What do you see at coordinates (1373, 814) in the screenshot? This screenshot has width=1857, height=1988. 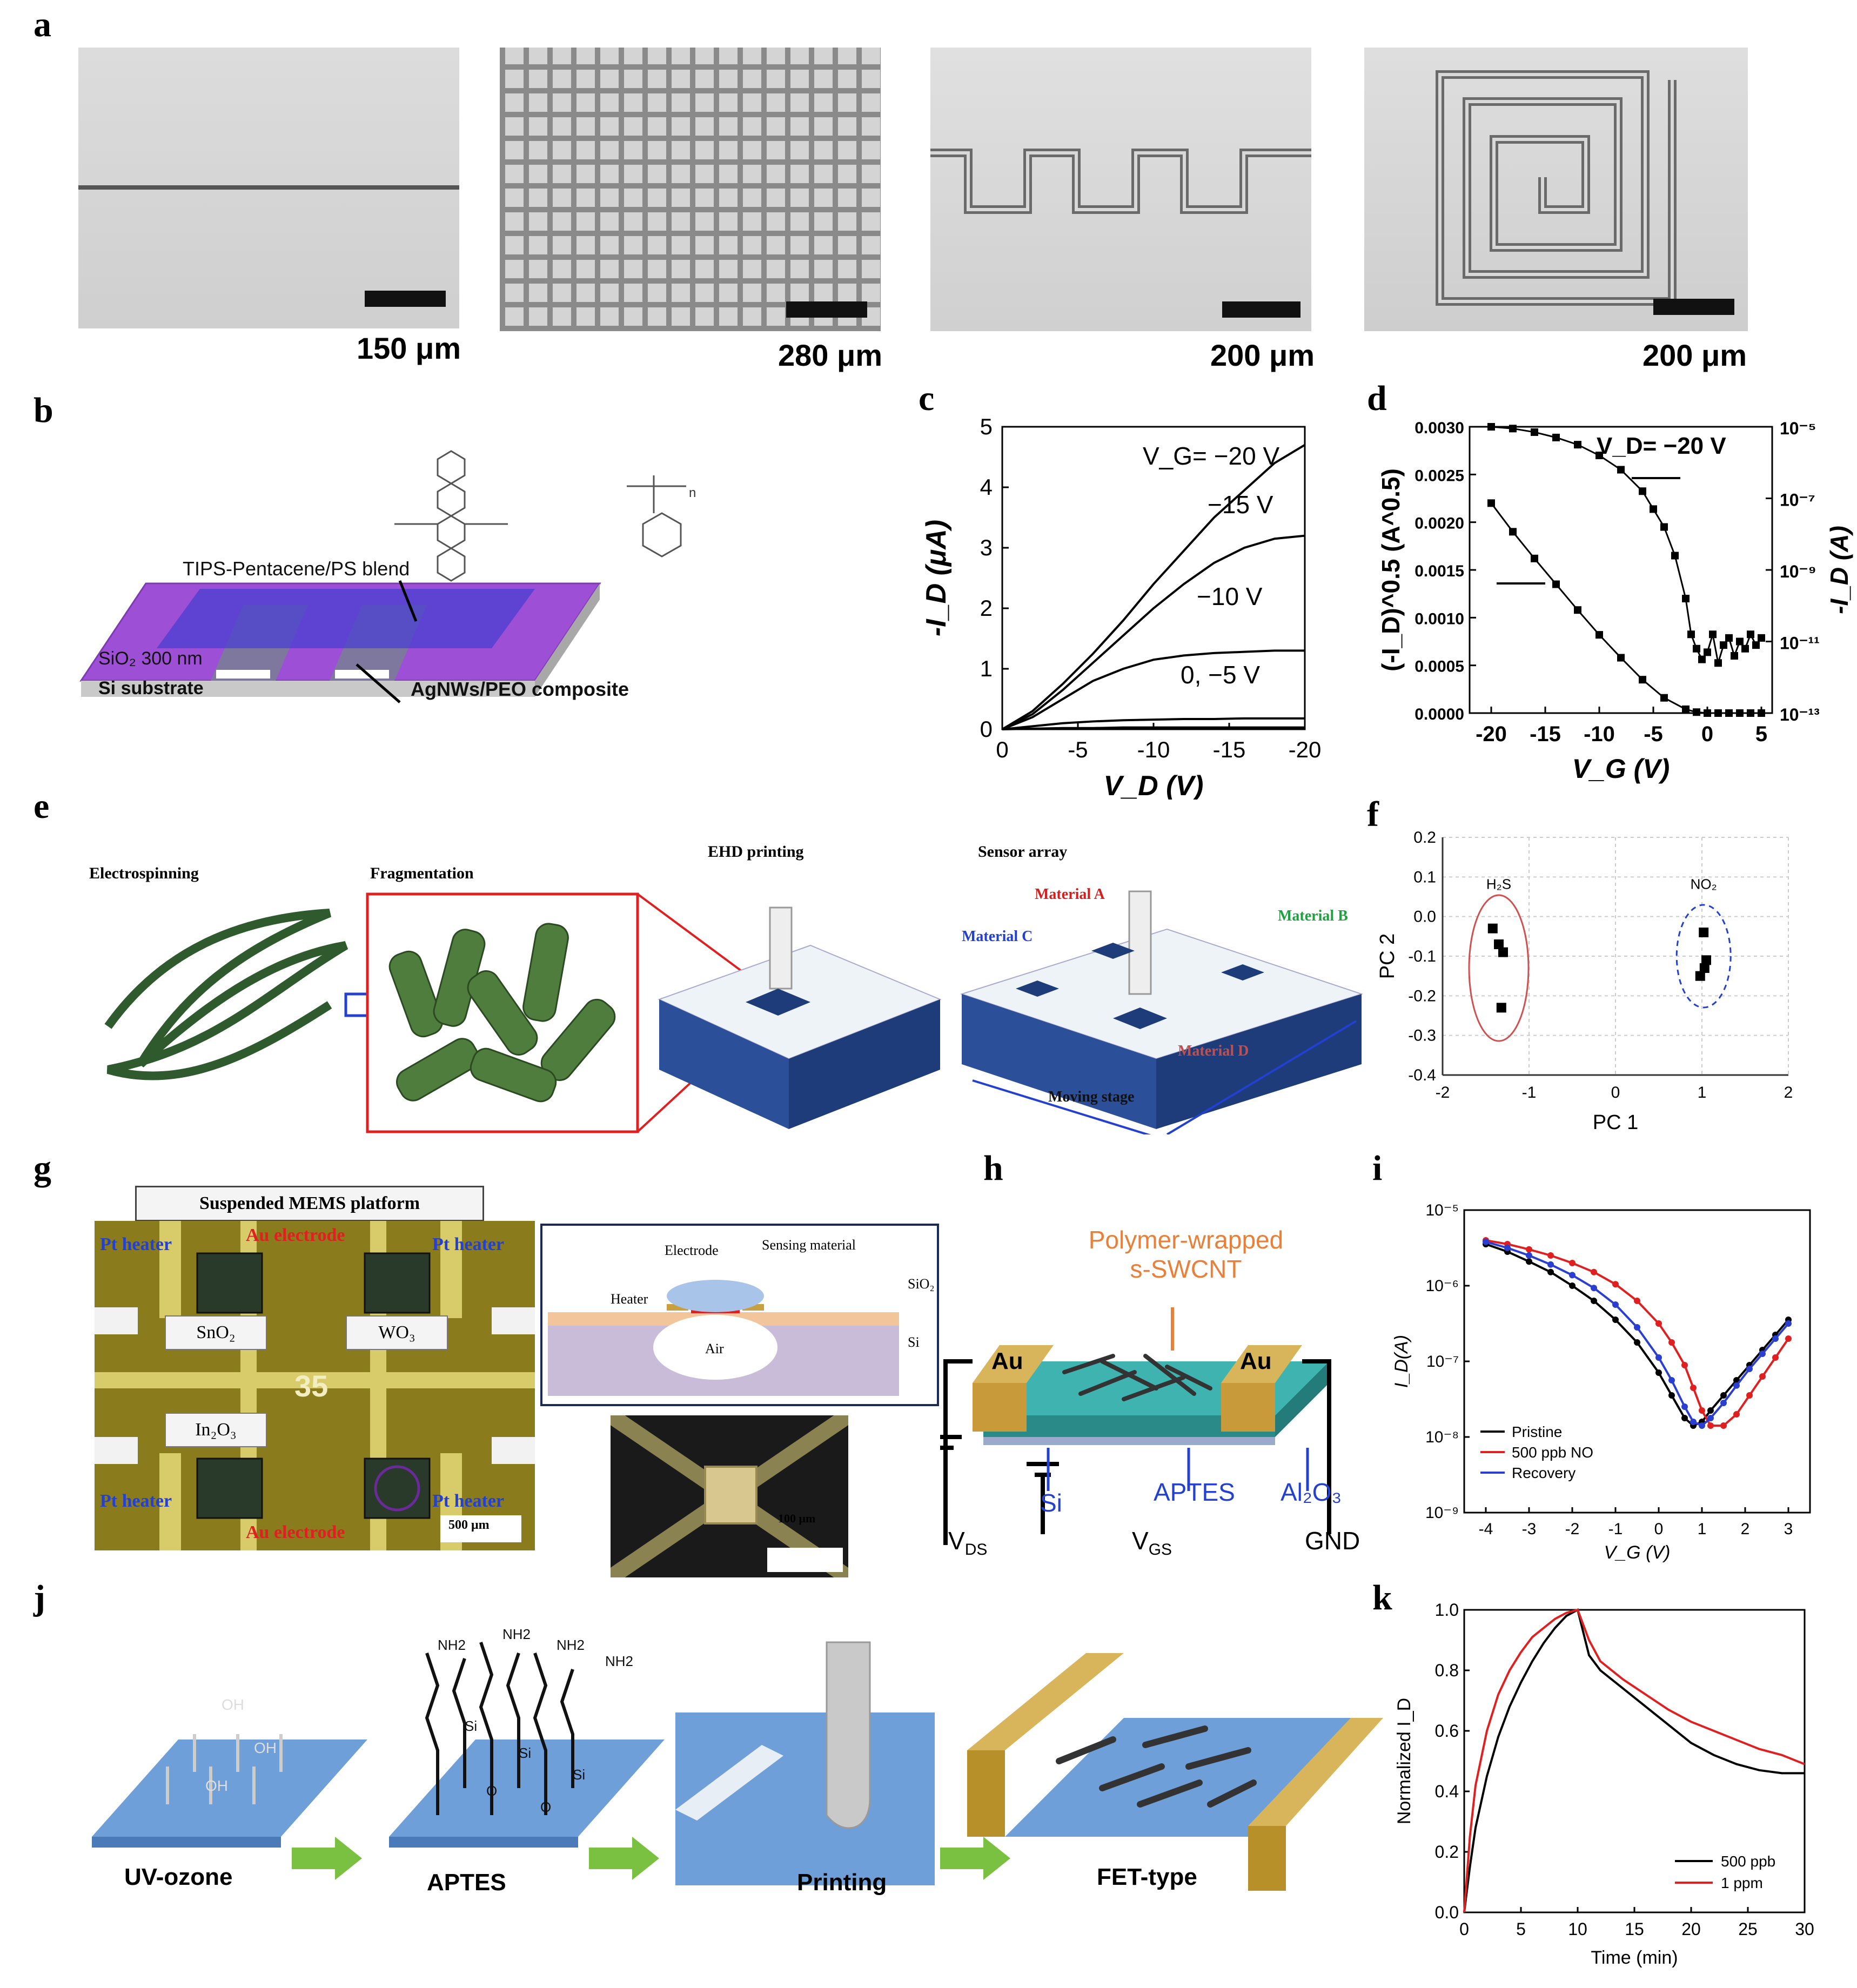 I see `panel-label-f: f` at bounding box center [1373, 814].